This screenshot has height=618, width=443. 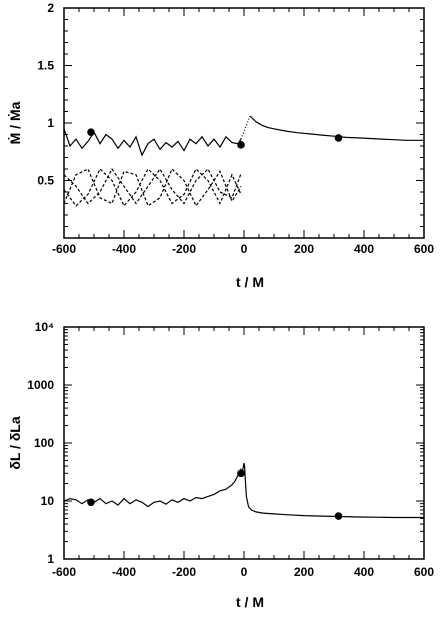 I want to click on y-axis-label: Ṁ / Ṁa, so click(x=15, y=122).